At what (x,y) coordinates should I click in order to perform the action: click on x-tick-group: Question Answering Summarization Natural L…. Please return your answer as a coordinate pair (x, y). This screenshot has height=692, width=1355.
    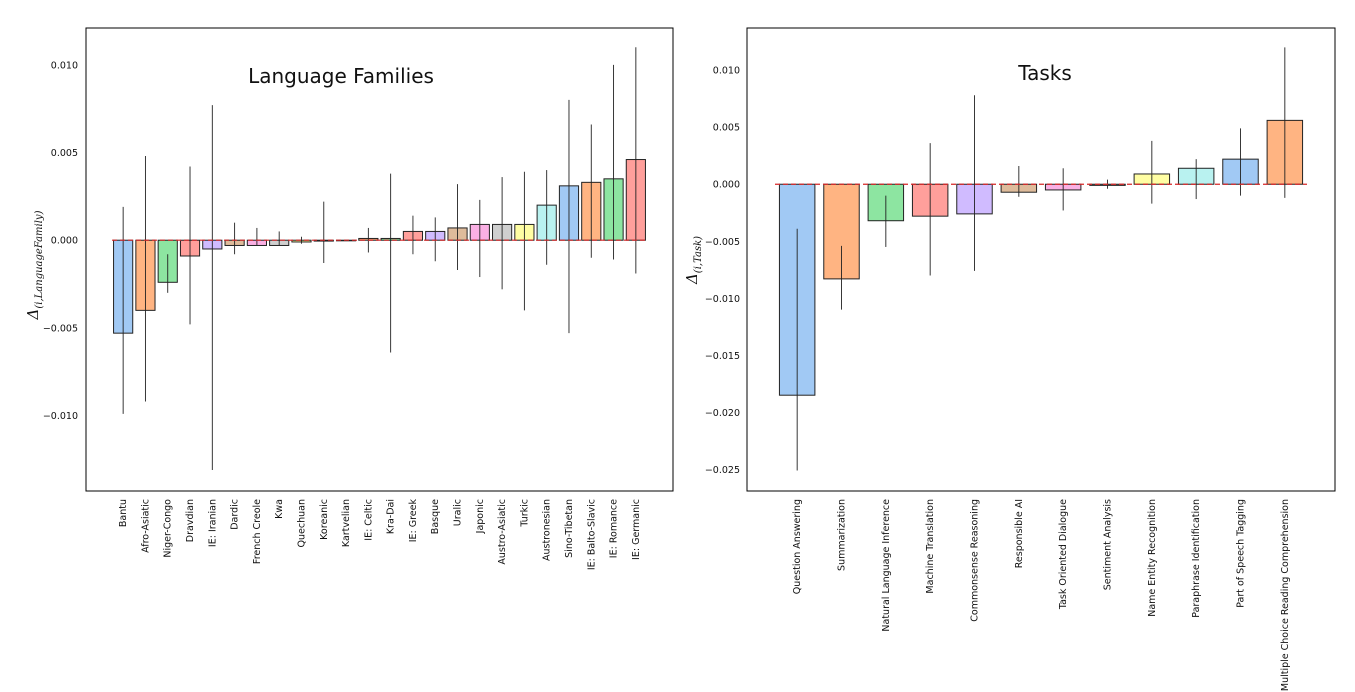
    Looking at the image, I should click on (1041, 595).